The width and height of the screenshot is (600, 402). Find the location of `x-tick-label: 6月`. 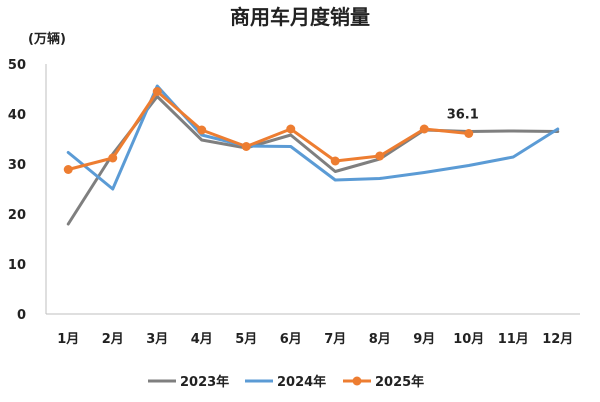

x-tick-label: 6月 is located at coordinates (291, 339).